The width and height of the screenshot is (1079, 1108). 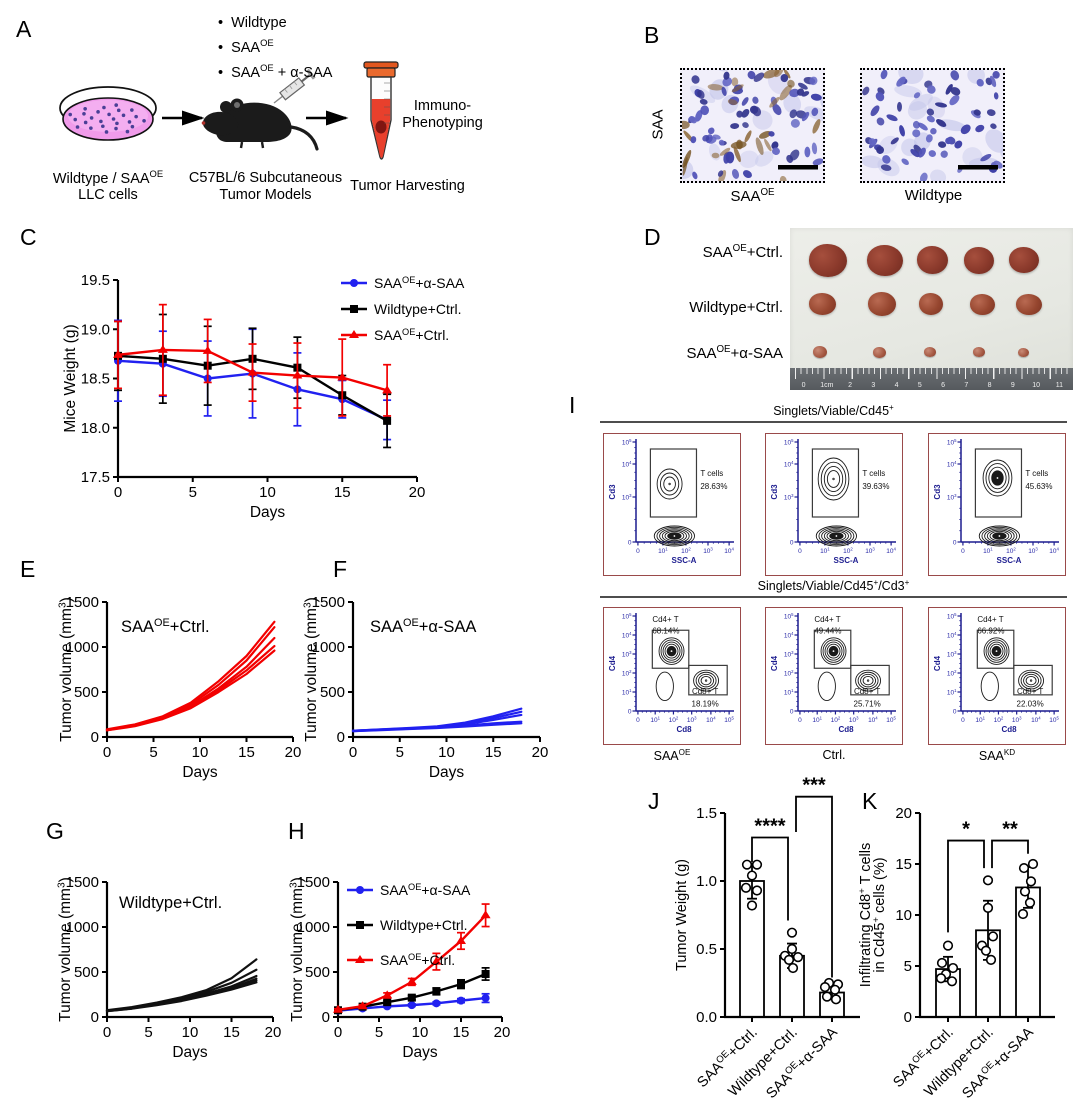 What do you see at coordinates (705, 691) in the screenshot?
I see `svg-text: Cd8+ T` at bounding box center [705, 691].